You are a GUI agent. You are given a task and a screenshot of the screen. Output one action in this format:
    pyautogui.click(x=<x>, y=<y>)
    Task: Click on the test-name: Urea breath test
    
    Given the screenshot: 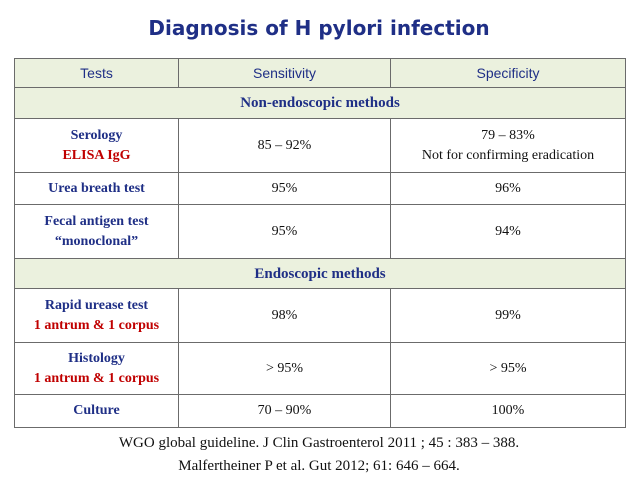 What is the action you would take?
    pyautogui.click(x=96, y=188)
    